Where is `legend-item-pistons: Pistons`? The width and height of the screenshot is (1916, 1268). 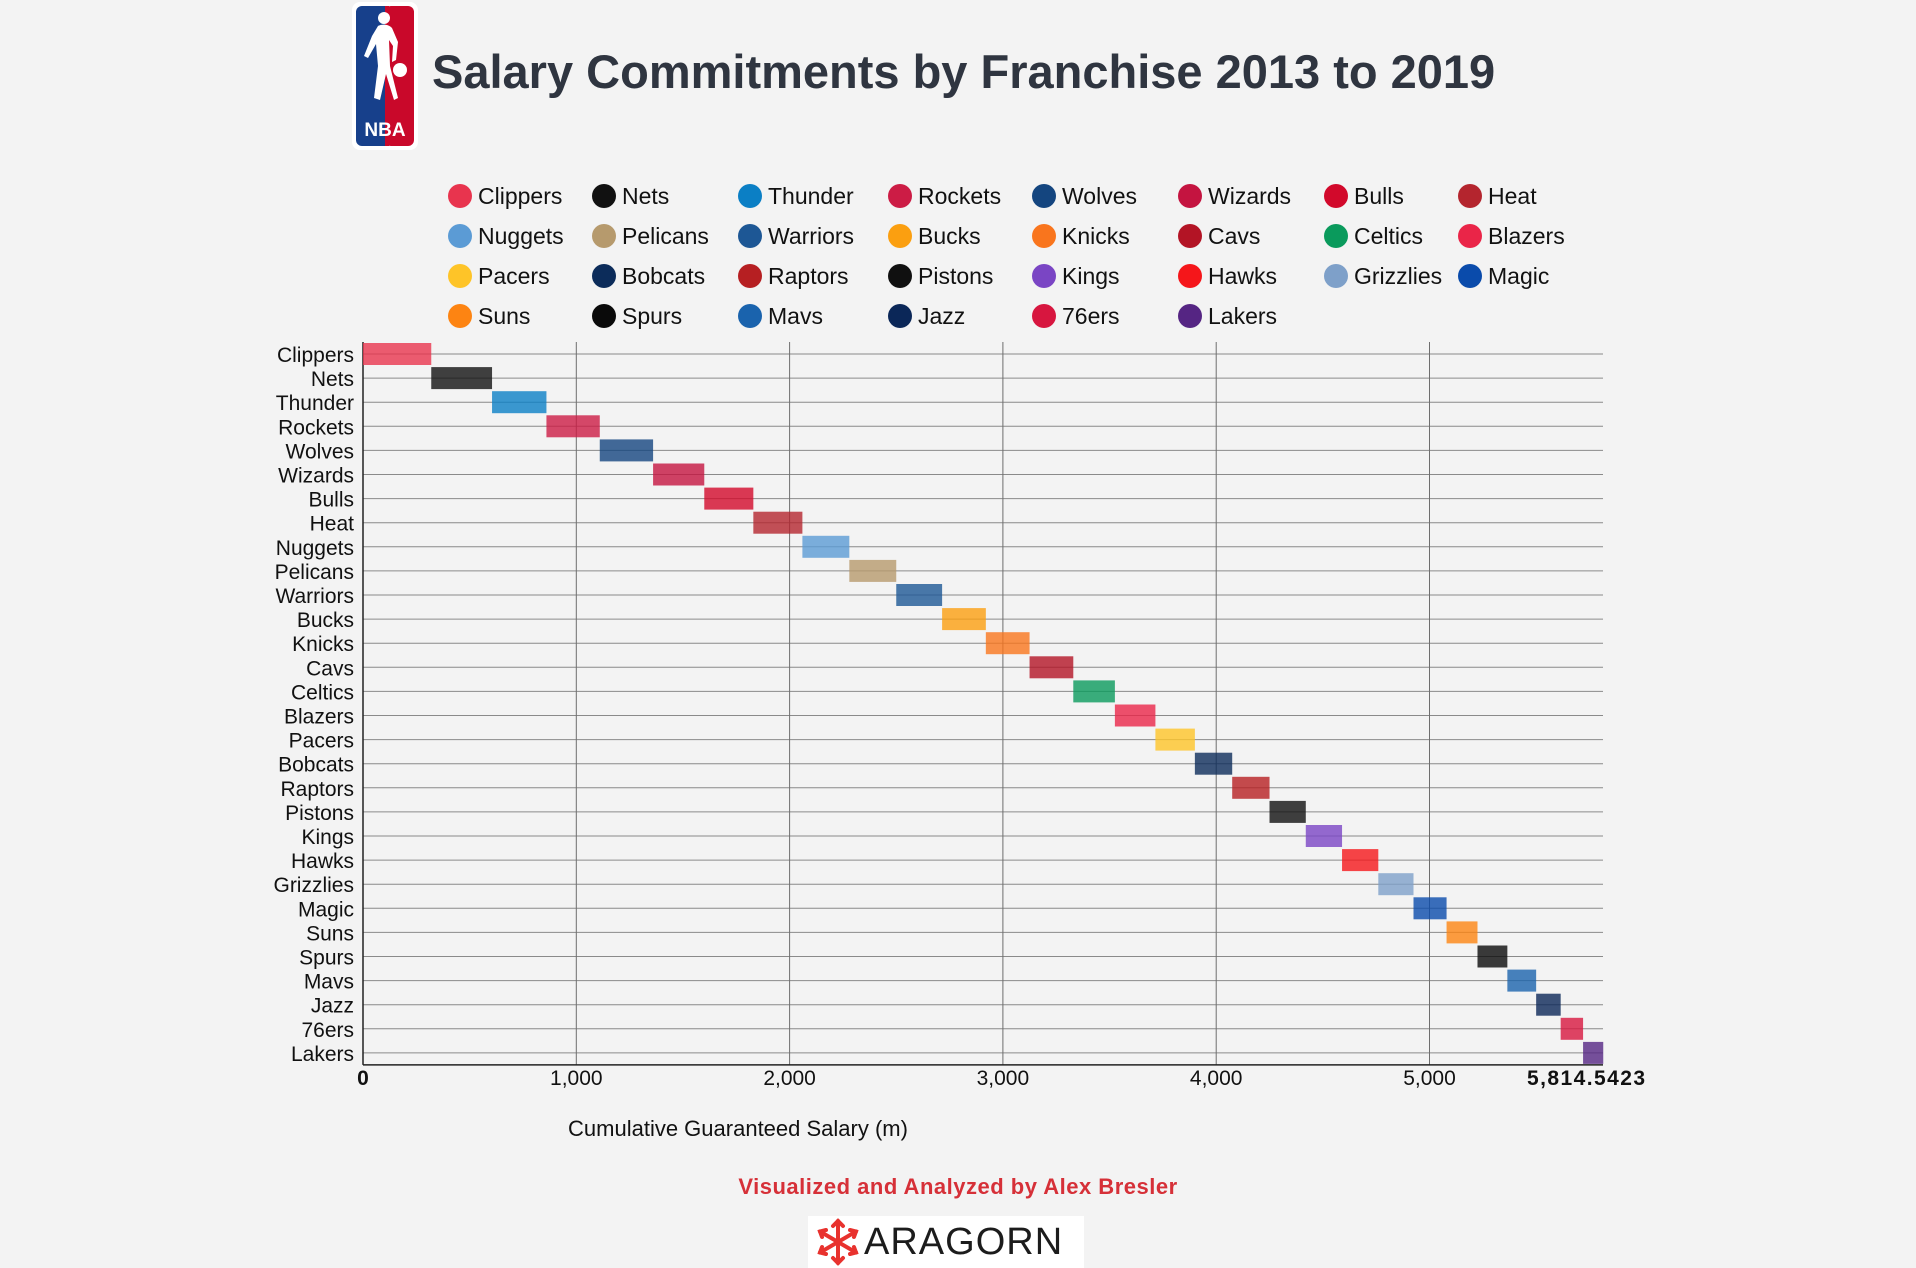 legend-item-pistons: Pistons is located at coordinates (940, 276).